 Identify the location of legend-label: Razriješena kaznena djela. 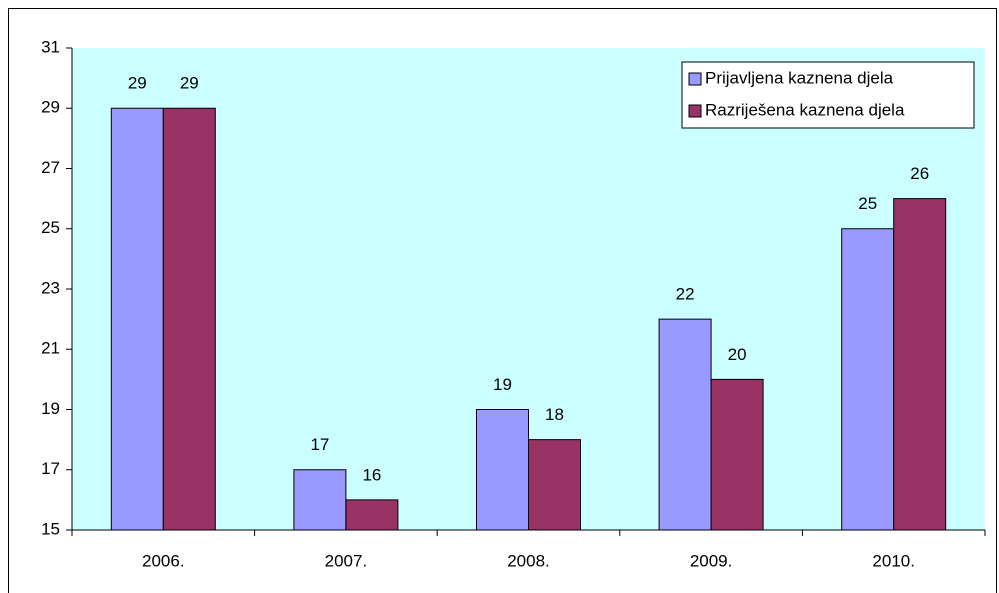
(805, 109).